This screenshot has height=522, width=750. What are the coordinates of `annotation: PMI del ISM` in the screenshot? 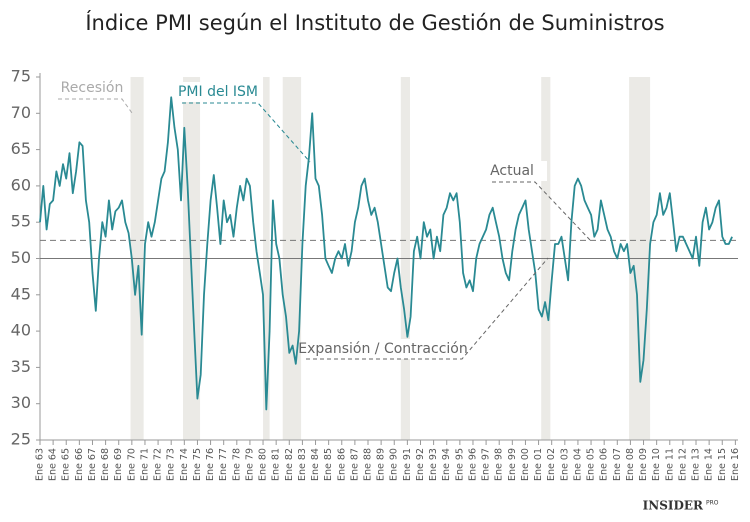 It's located at (218, 92).